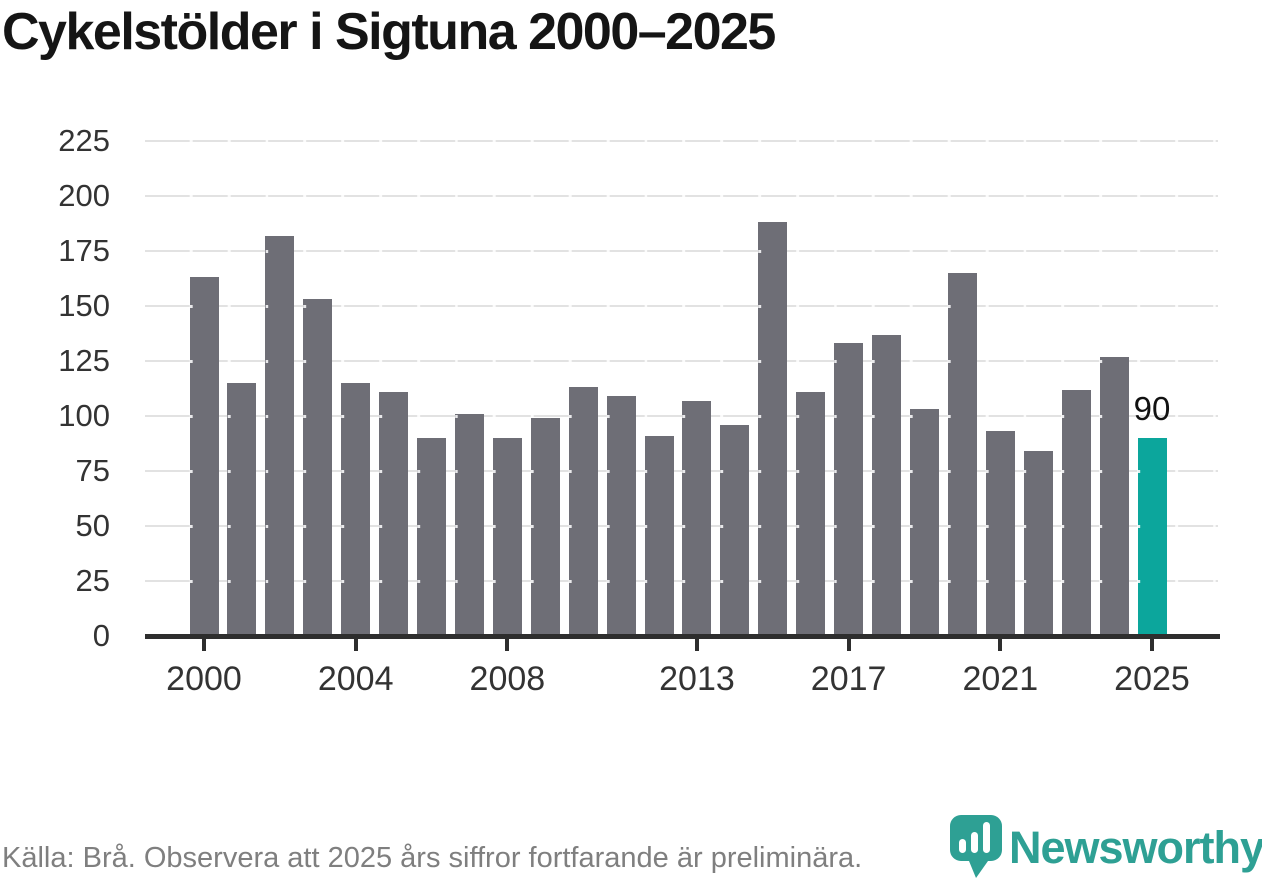 The image size is (1262, 879). I want to click on y-axis-label-100: 100, so click(84, 415).